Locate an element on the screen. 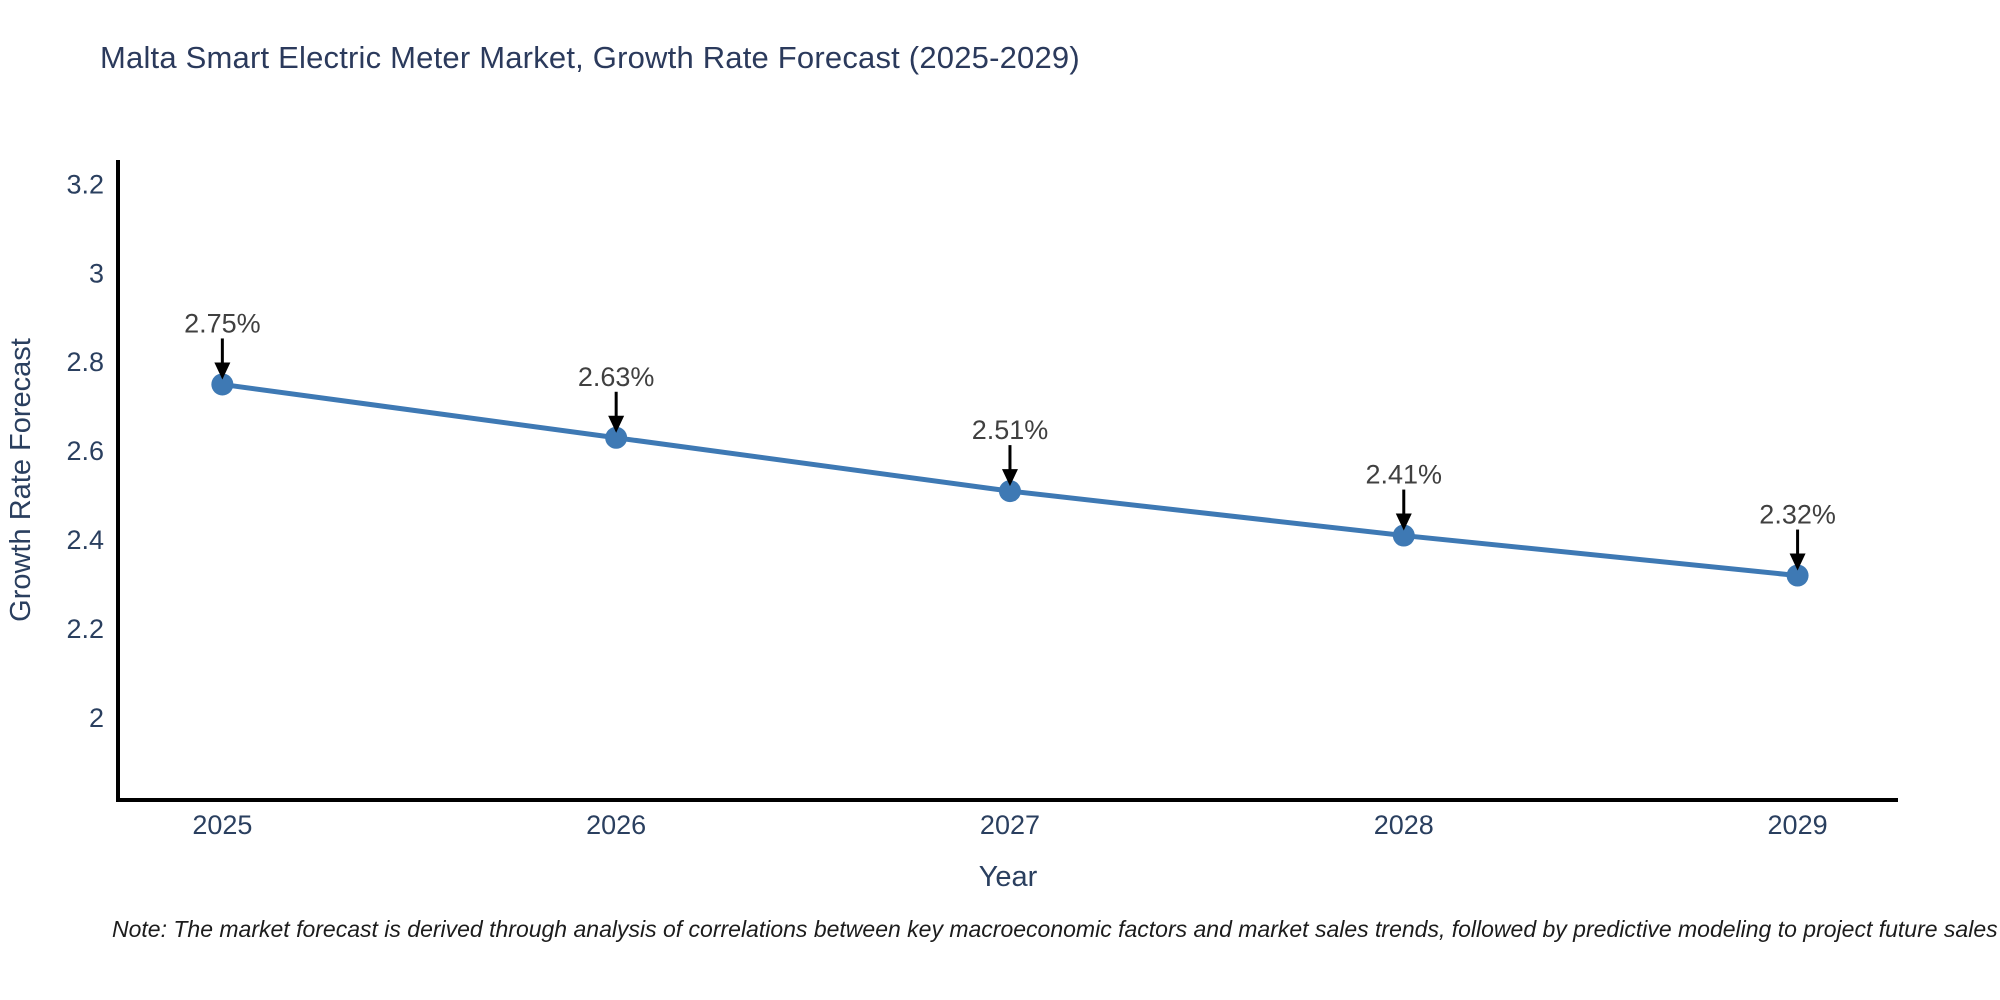 This screenshot has height=1000, width=2000. y-axis-title: Growth Rate Forecast is located at coordinates (21, 480).